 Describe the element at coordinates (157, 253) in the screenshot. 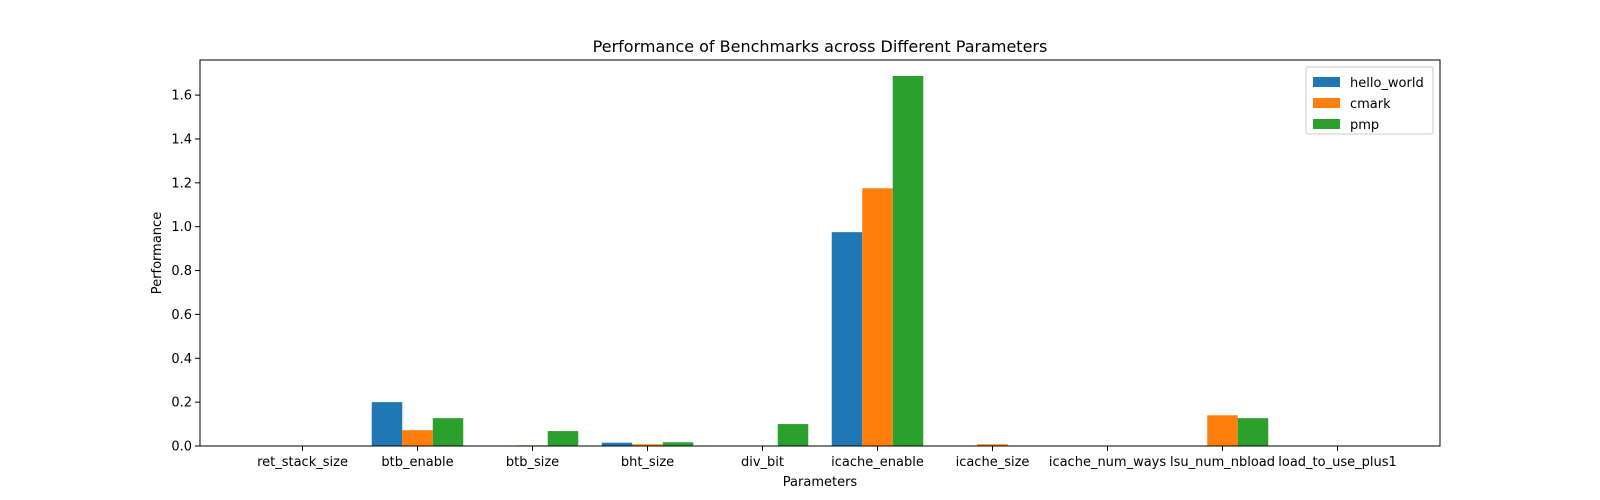

I see `y-axis-label: Performance` at that location.